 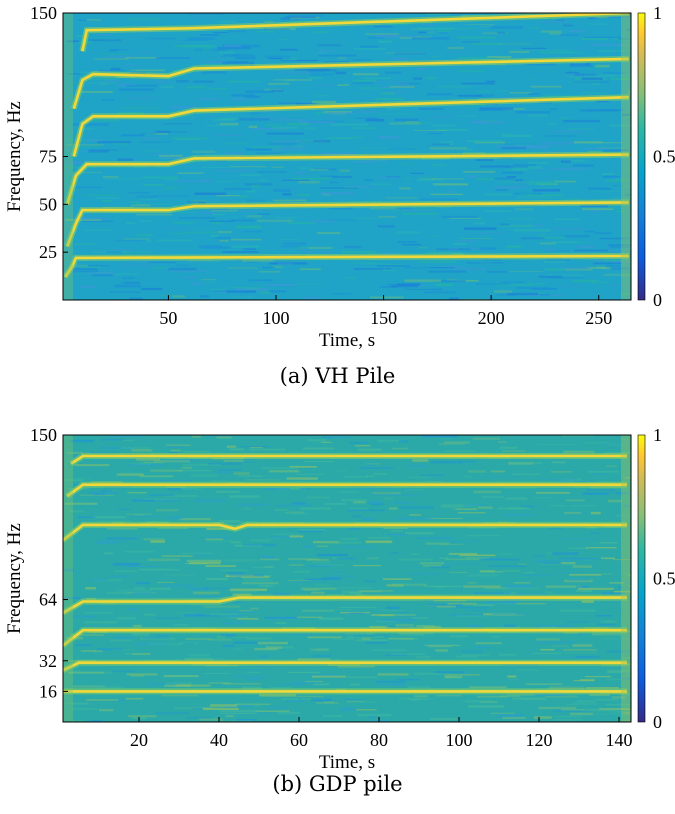 I want to click on y-tick-label: 25, so click(x=48, y=252).